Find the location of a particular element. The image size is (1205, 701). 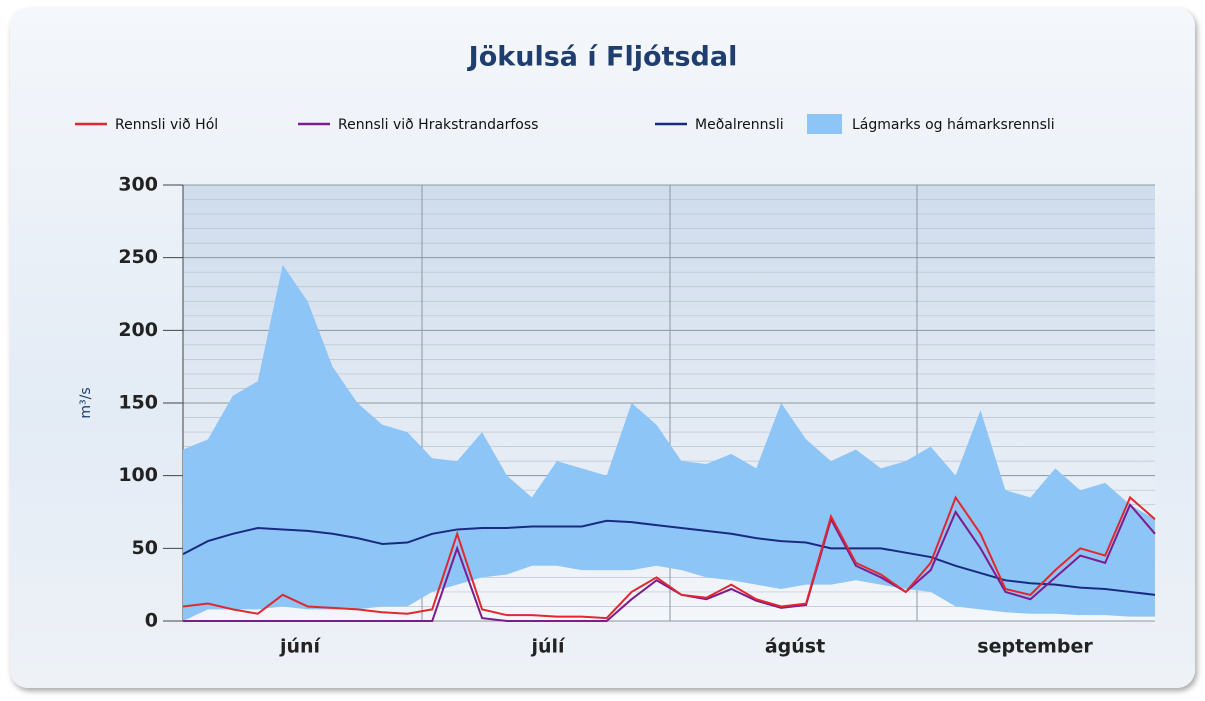

legend-swatch is located at coordinates (824, 124).